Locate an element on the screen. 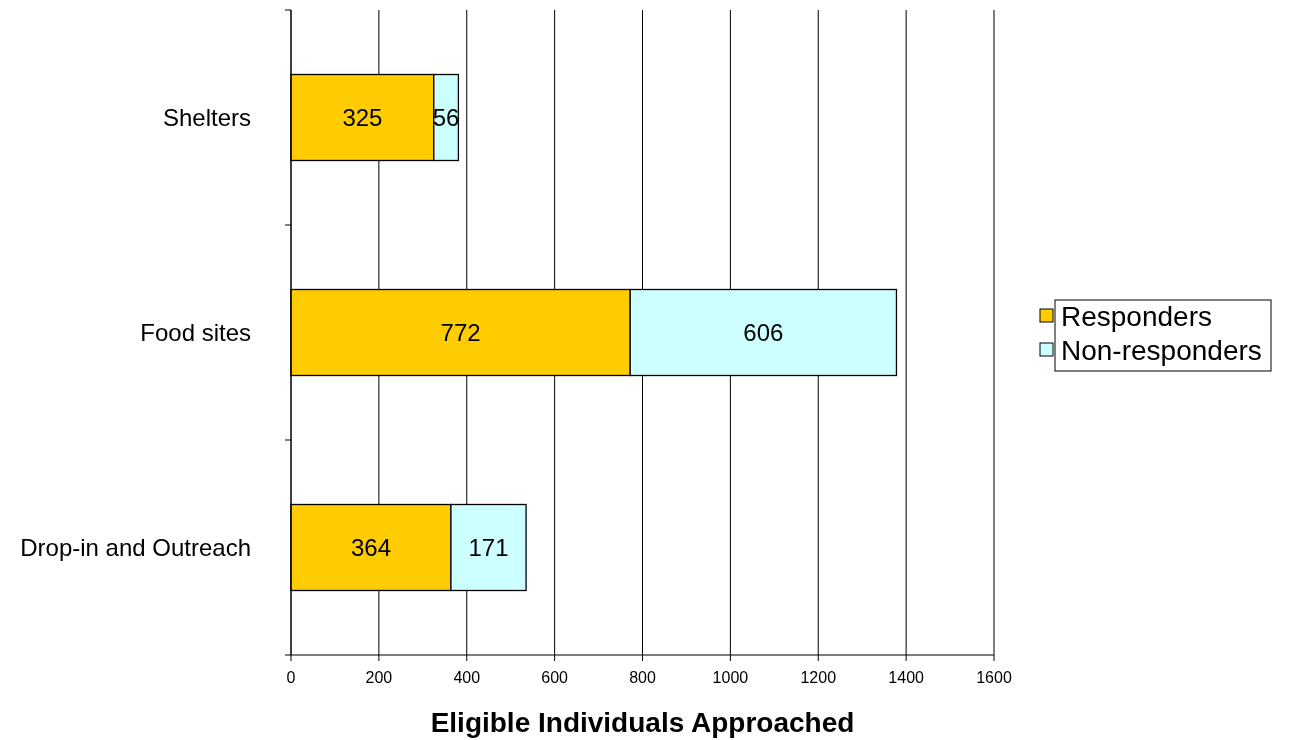  data-label: 325 is located at coordinates (362, 117).